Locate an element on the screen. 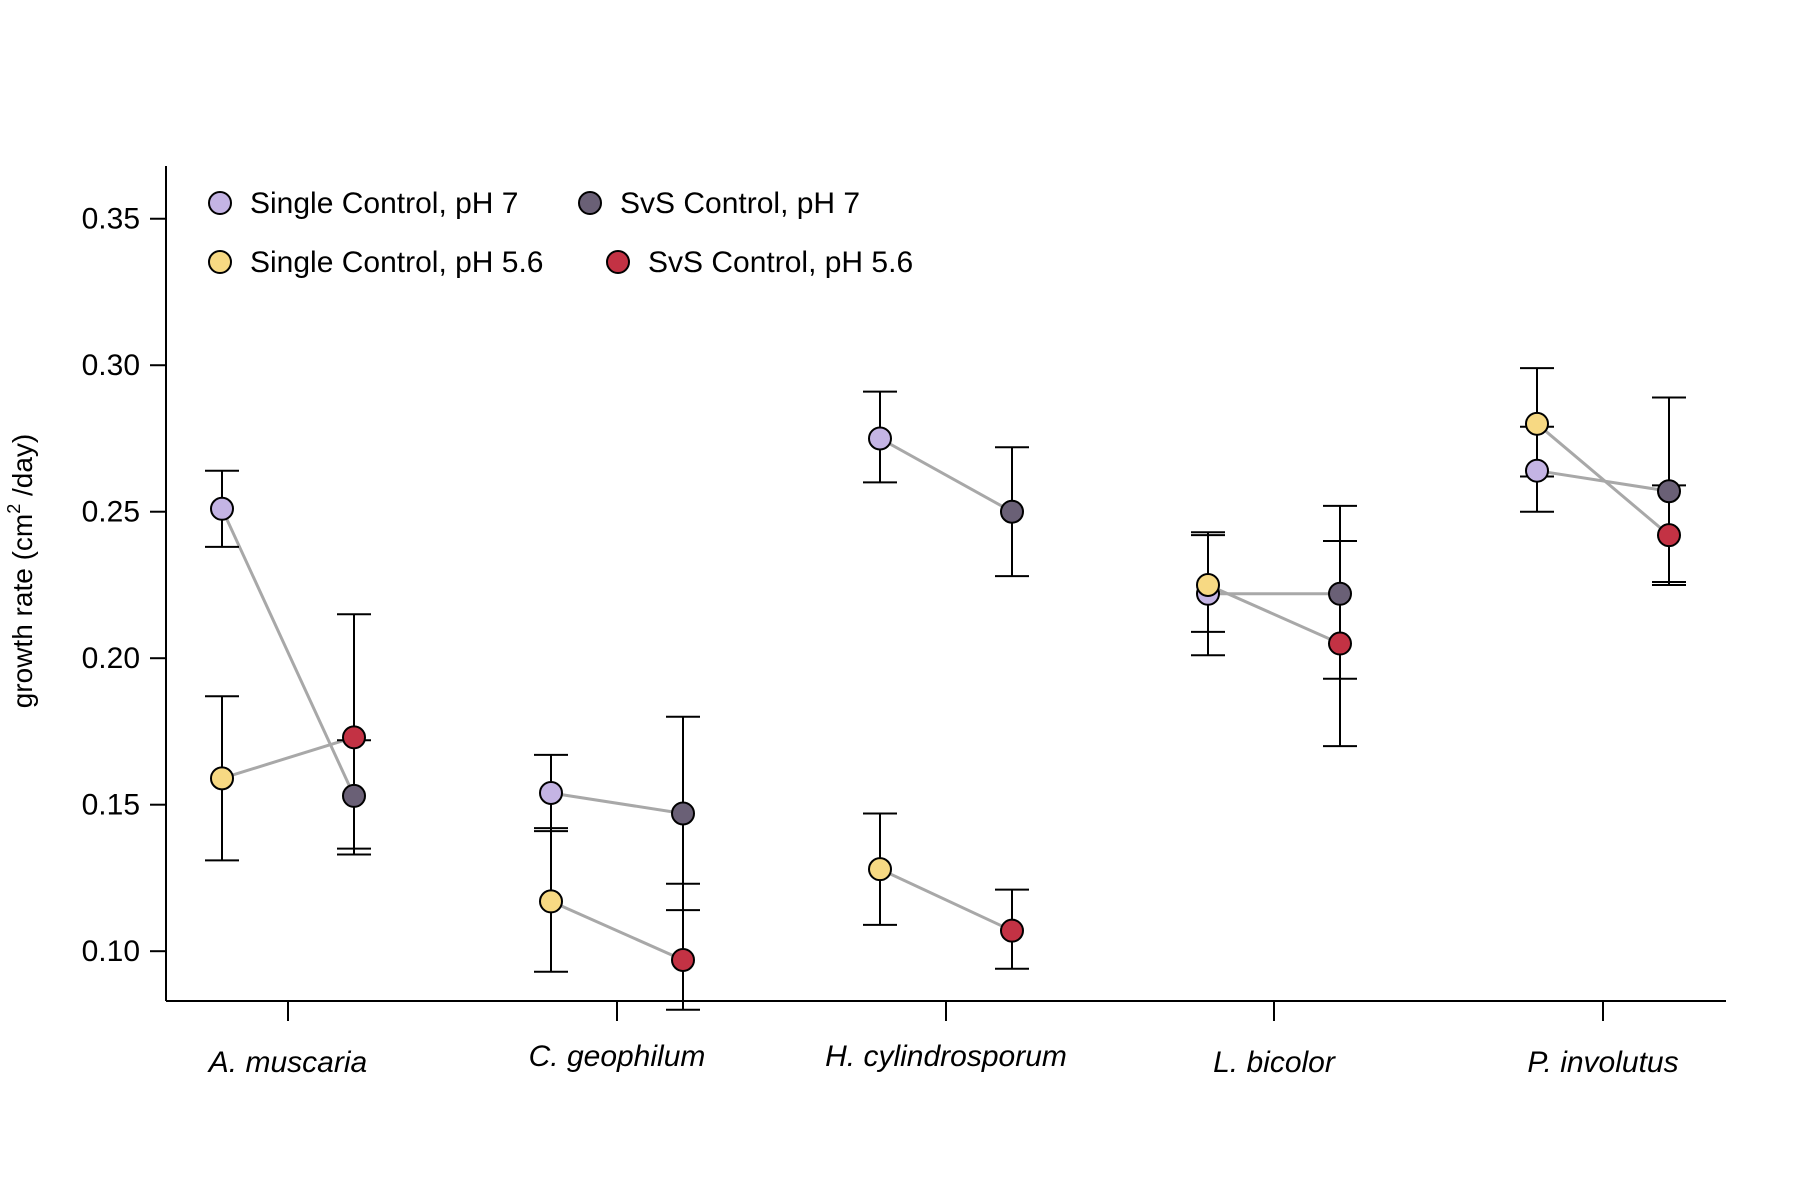 This screenshot has width=1800, height=1200. legend-label: SvS Control, pH 7 is located at coordinates (740, 203).